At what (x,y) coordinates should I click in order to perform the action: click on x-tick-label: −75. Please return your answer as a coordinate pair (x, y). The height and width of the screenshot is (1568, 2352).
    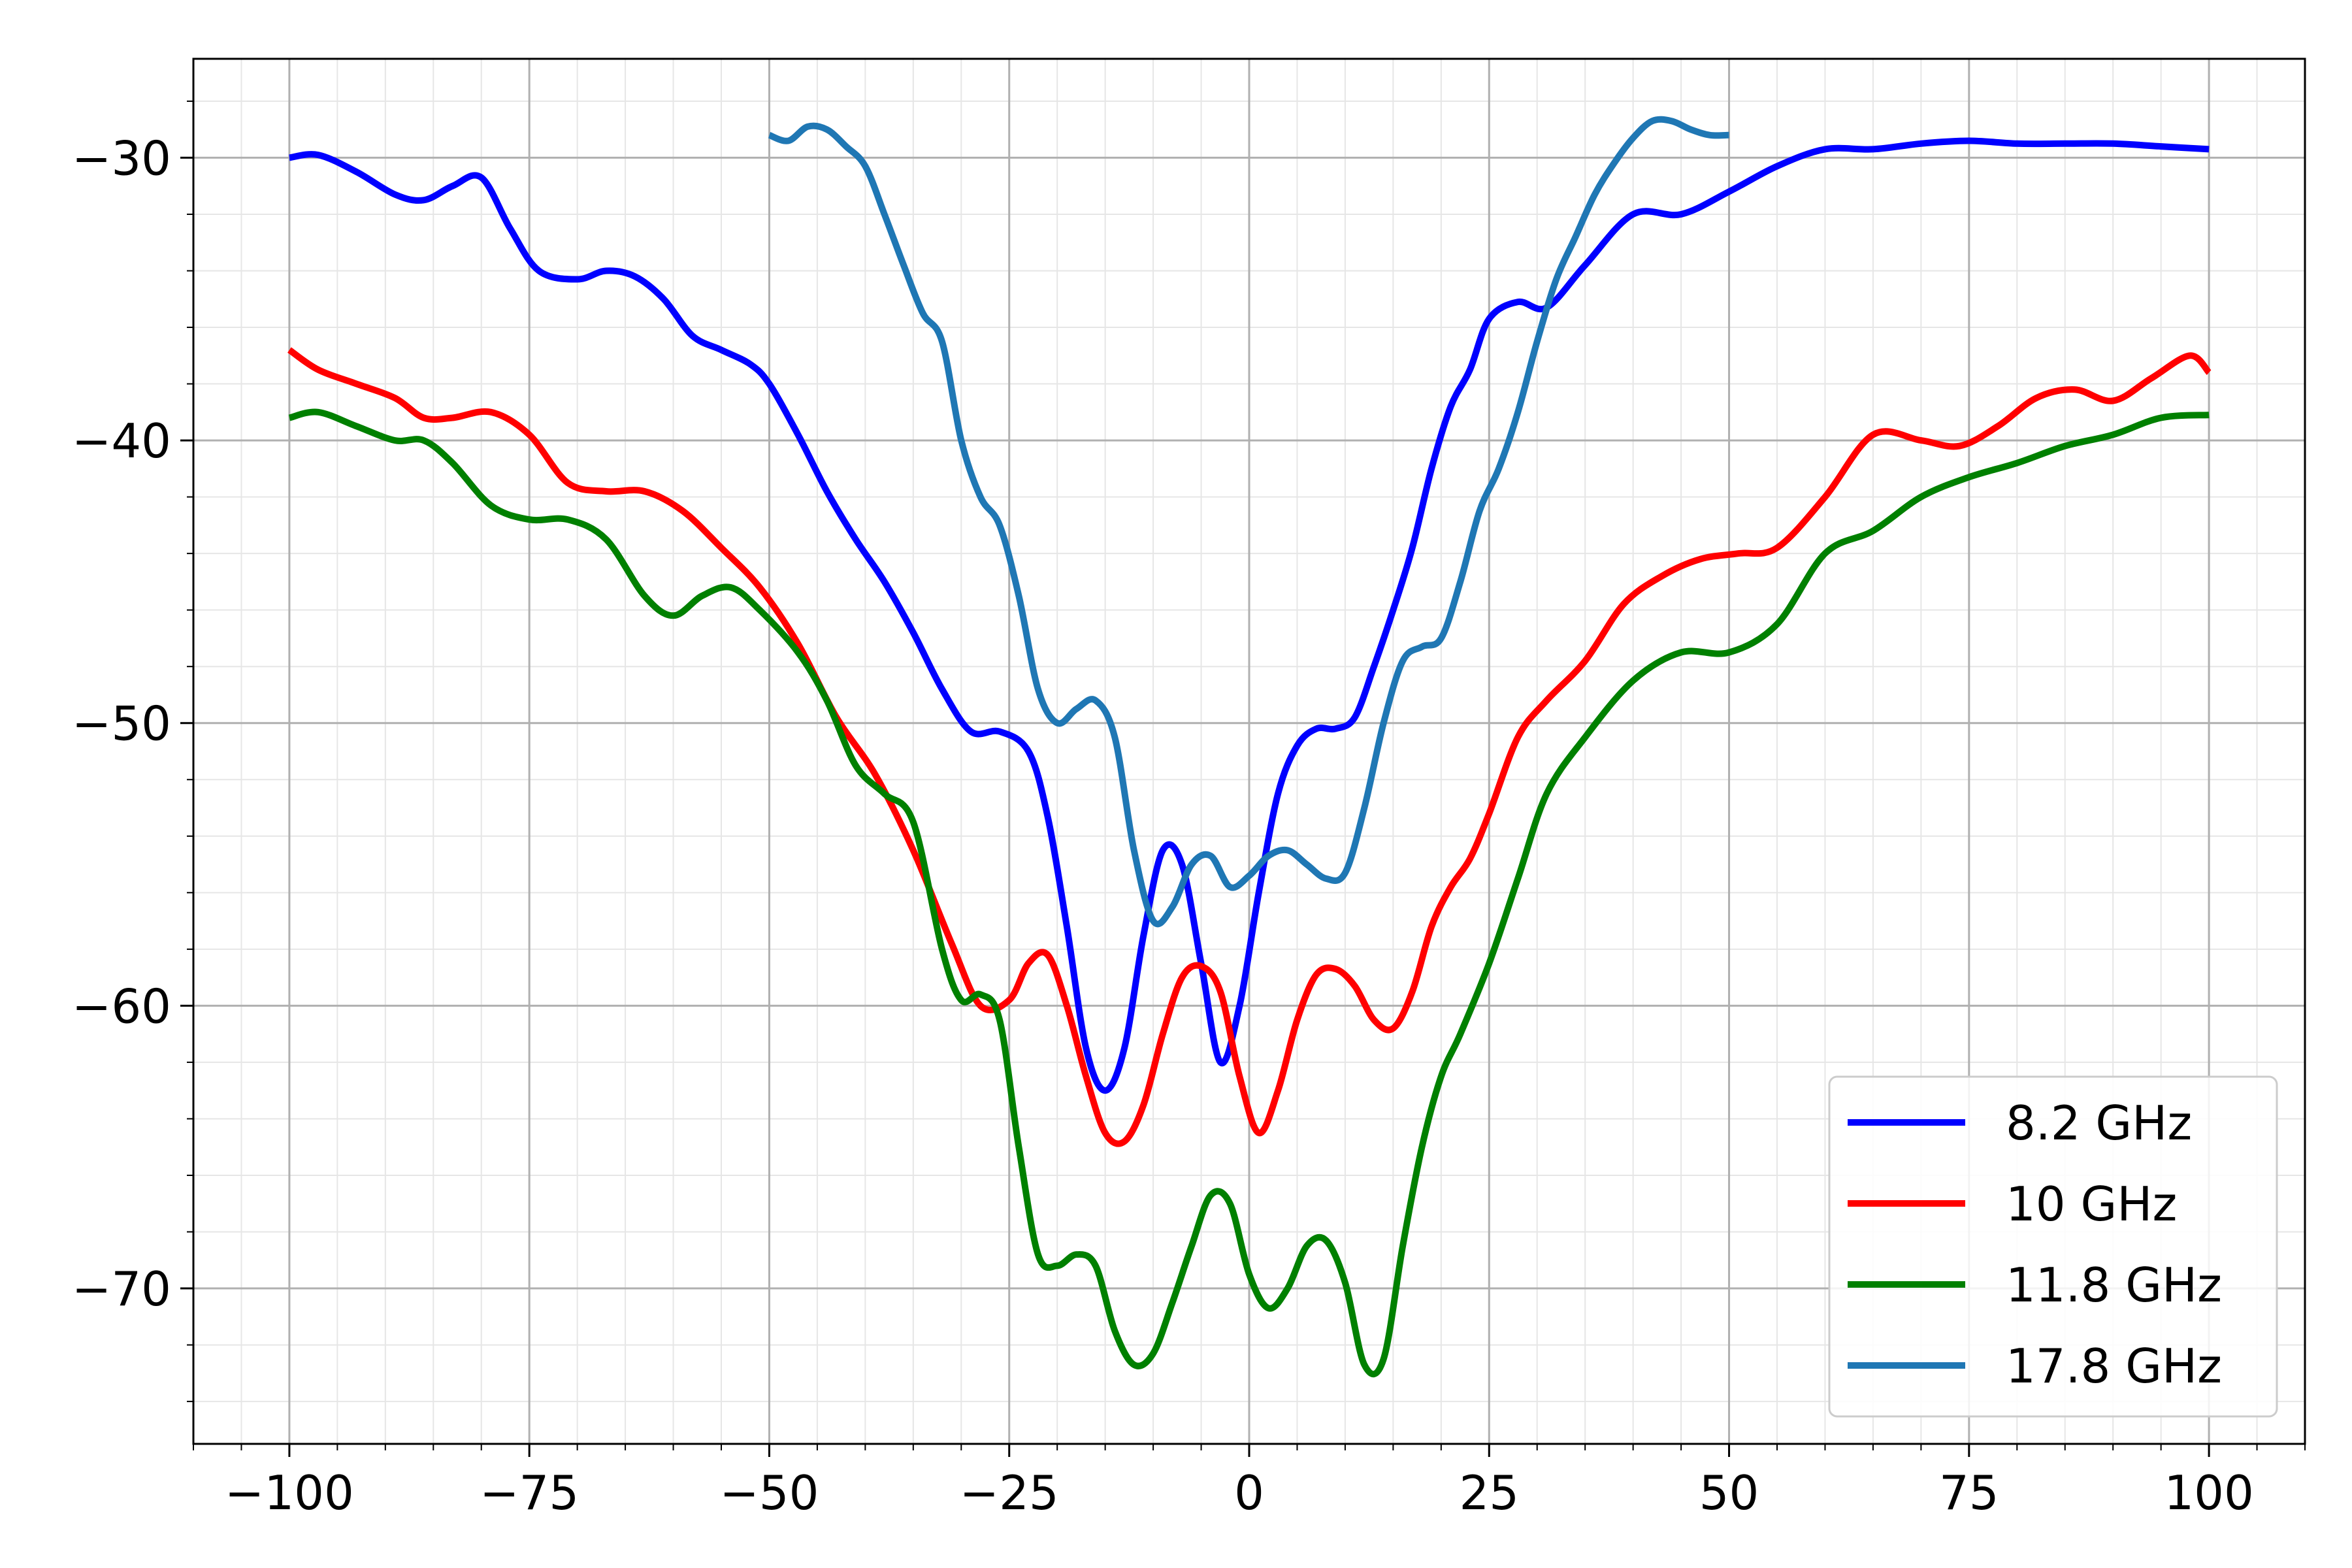
    Looking at the image, I should click on (529, 1492).